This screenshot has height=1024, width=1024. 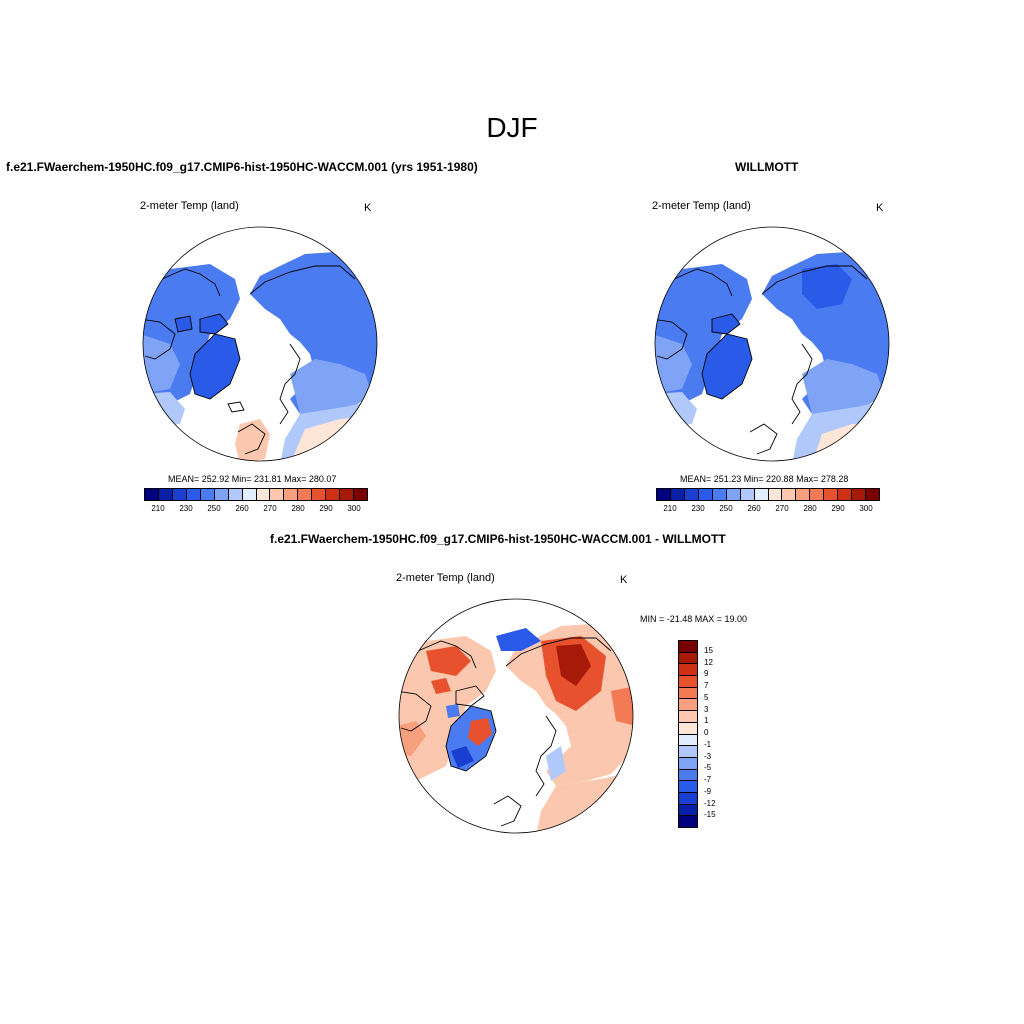 What do you see at coordinates (256, 502) in the screenshot?
I see `panel-1-colorbar: 210 230 250 260 270 280 290 300` at bounding box center [256, 502].